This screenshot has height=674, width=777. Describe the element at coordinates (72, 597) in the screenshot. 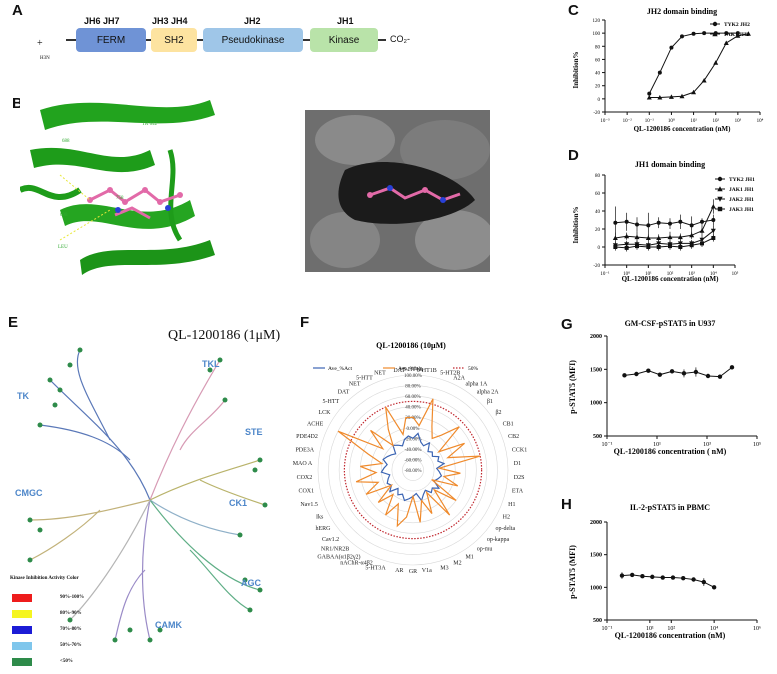

I see `legend-label: 90%-100%` at that location.